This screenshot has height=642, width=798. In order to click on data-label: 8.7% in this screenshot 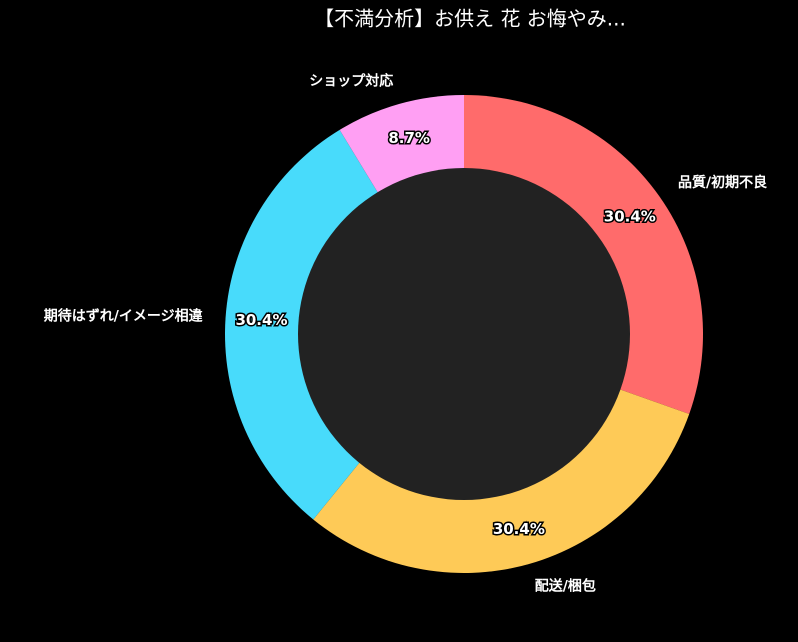, I will do `click(409, 138)`.